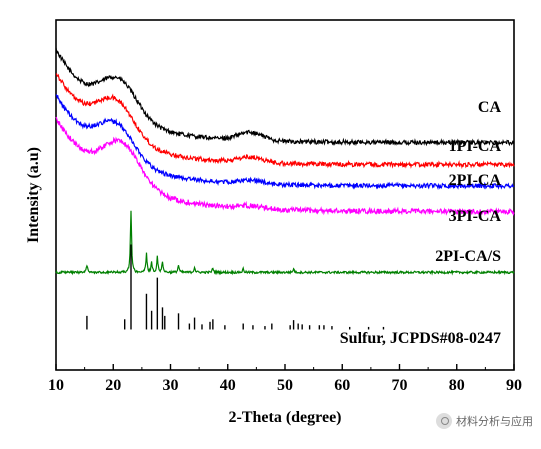 Image resolution: width=541 pixels, height=449 pixels. Describe the element at coordinates (56, 385) in the screenshot. I see `x-tick-label: 10` at that location.